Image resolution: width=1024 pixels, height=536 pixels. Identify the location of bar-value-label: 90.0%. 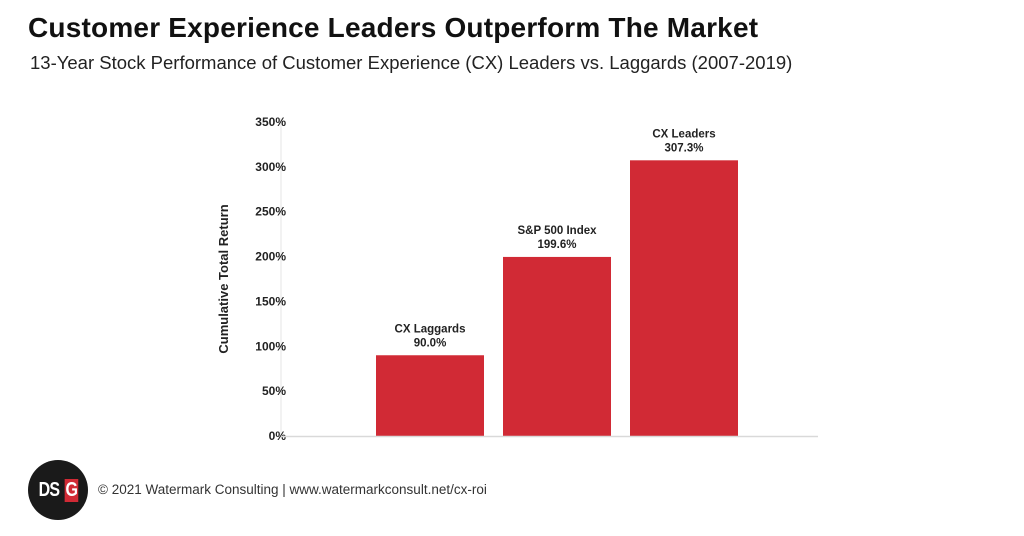
(430, 343).